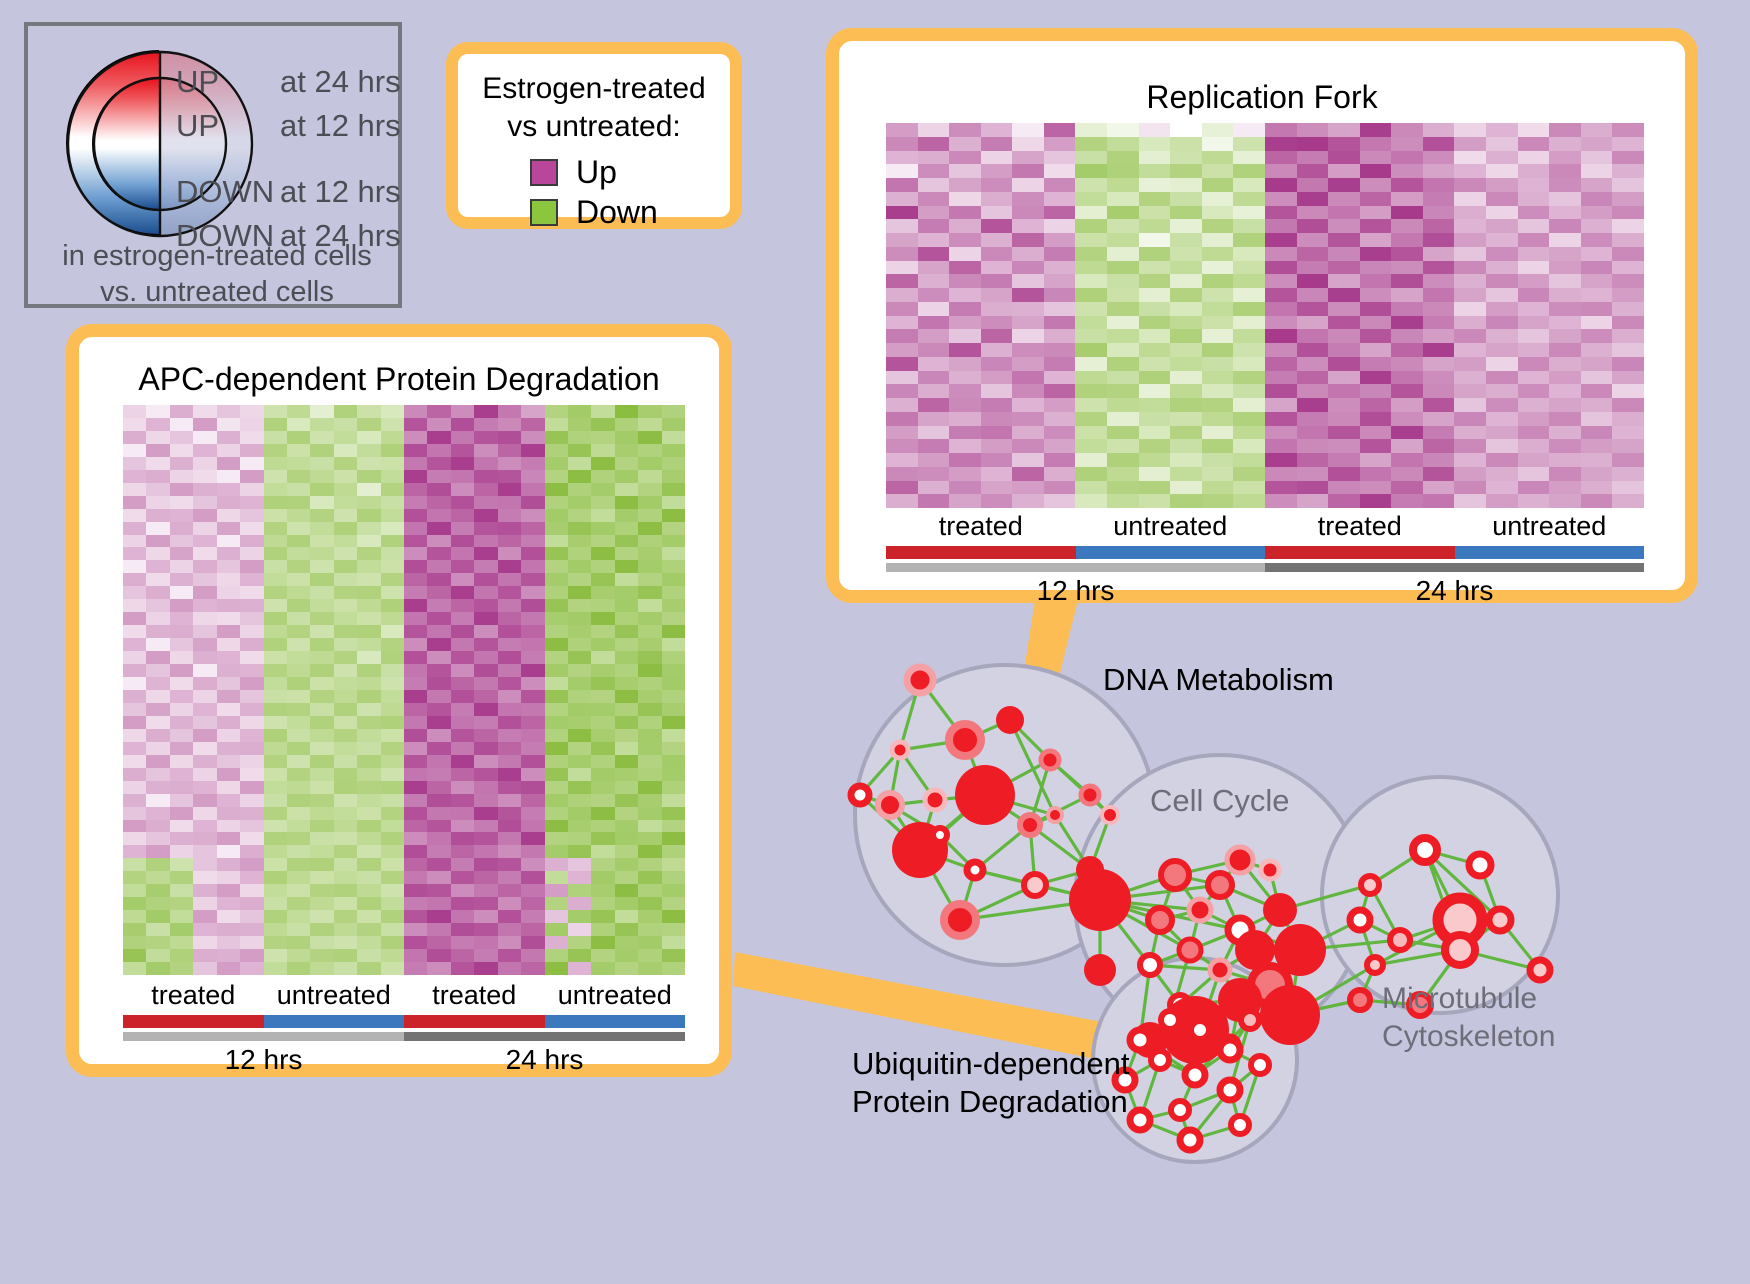 The height and width of the screenshot is (1284, 1750). Describe the element at coordinates (225, 235) in the screenshot. I see `legend-direction-3: DOWN` at that location.